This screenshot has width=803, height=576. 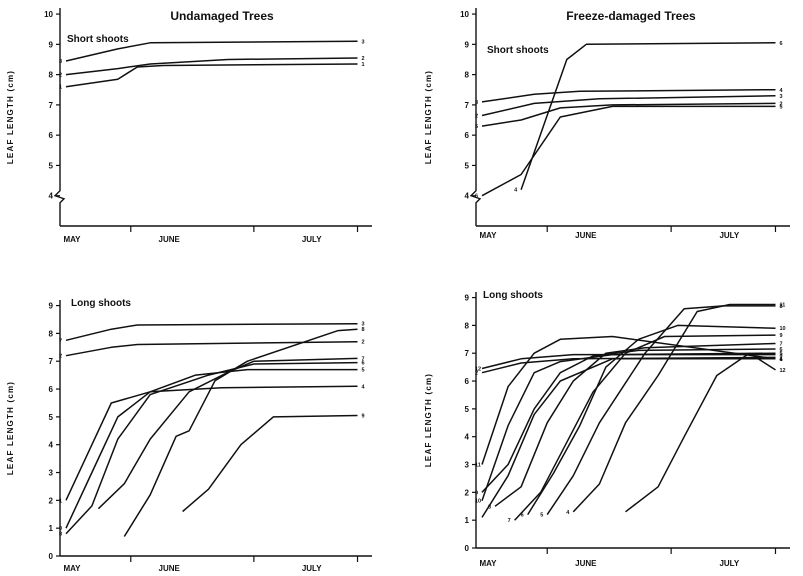 I want to click on series-start-label: 12, so click(x=478, y=370).